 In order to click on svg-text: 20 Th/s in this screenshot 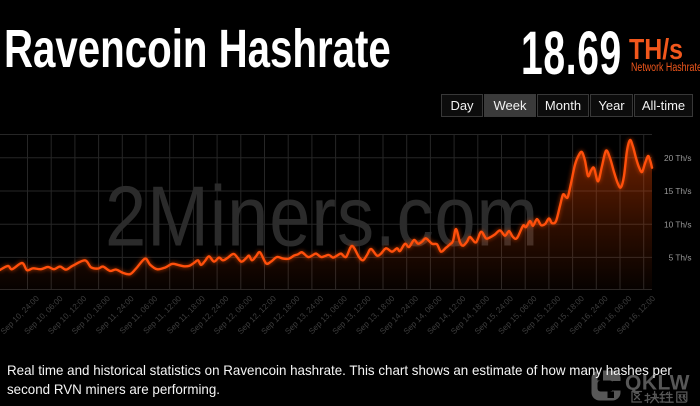, I will do `click(678, 158)`.